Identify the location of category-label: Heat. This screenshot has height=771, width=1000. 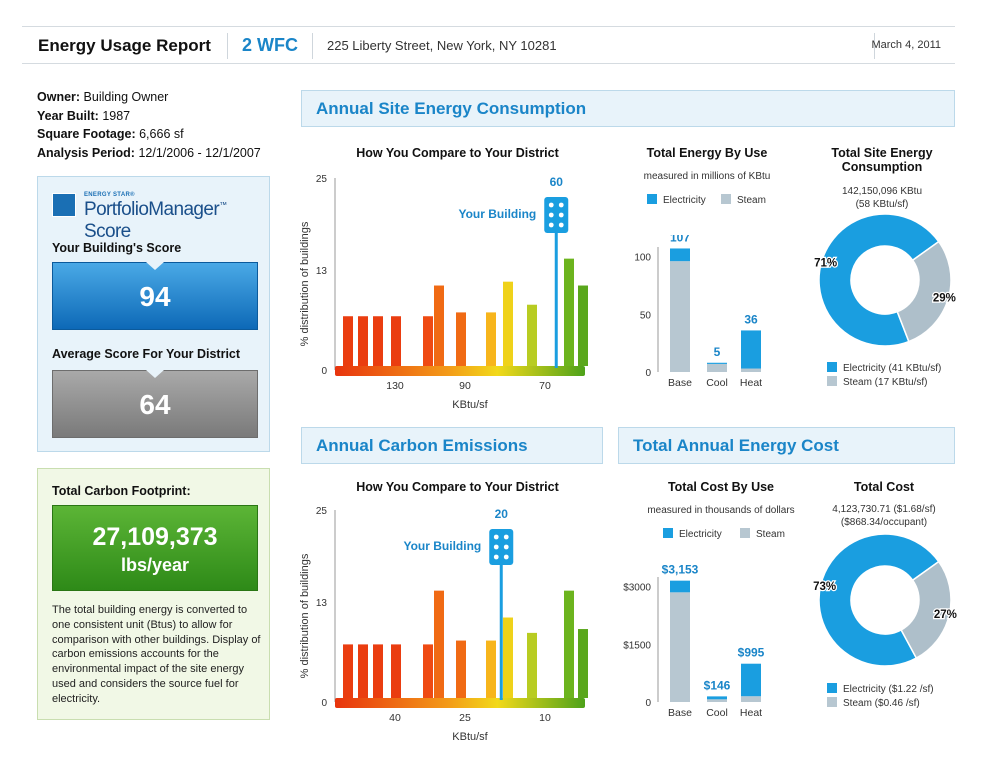
(751, 713).